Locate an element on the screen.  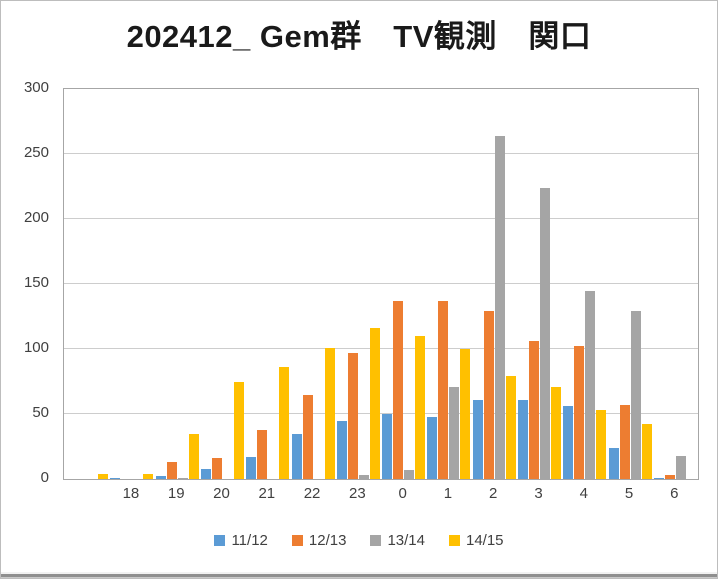
x-tick-label: 3 is located at coordinates (538, 493).